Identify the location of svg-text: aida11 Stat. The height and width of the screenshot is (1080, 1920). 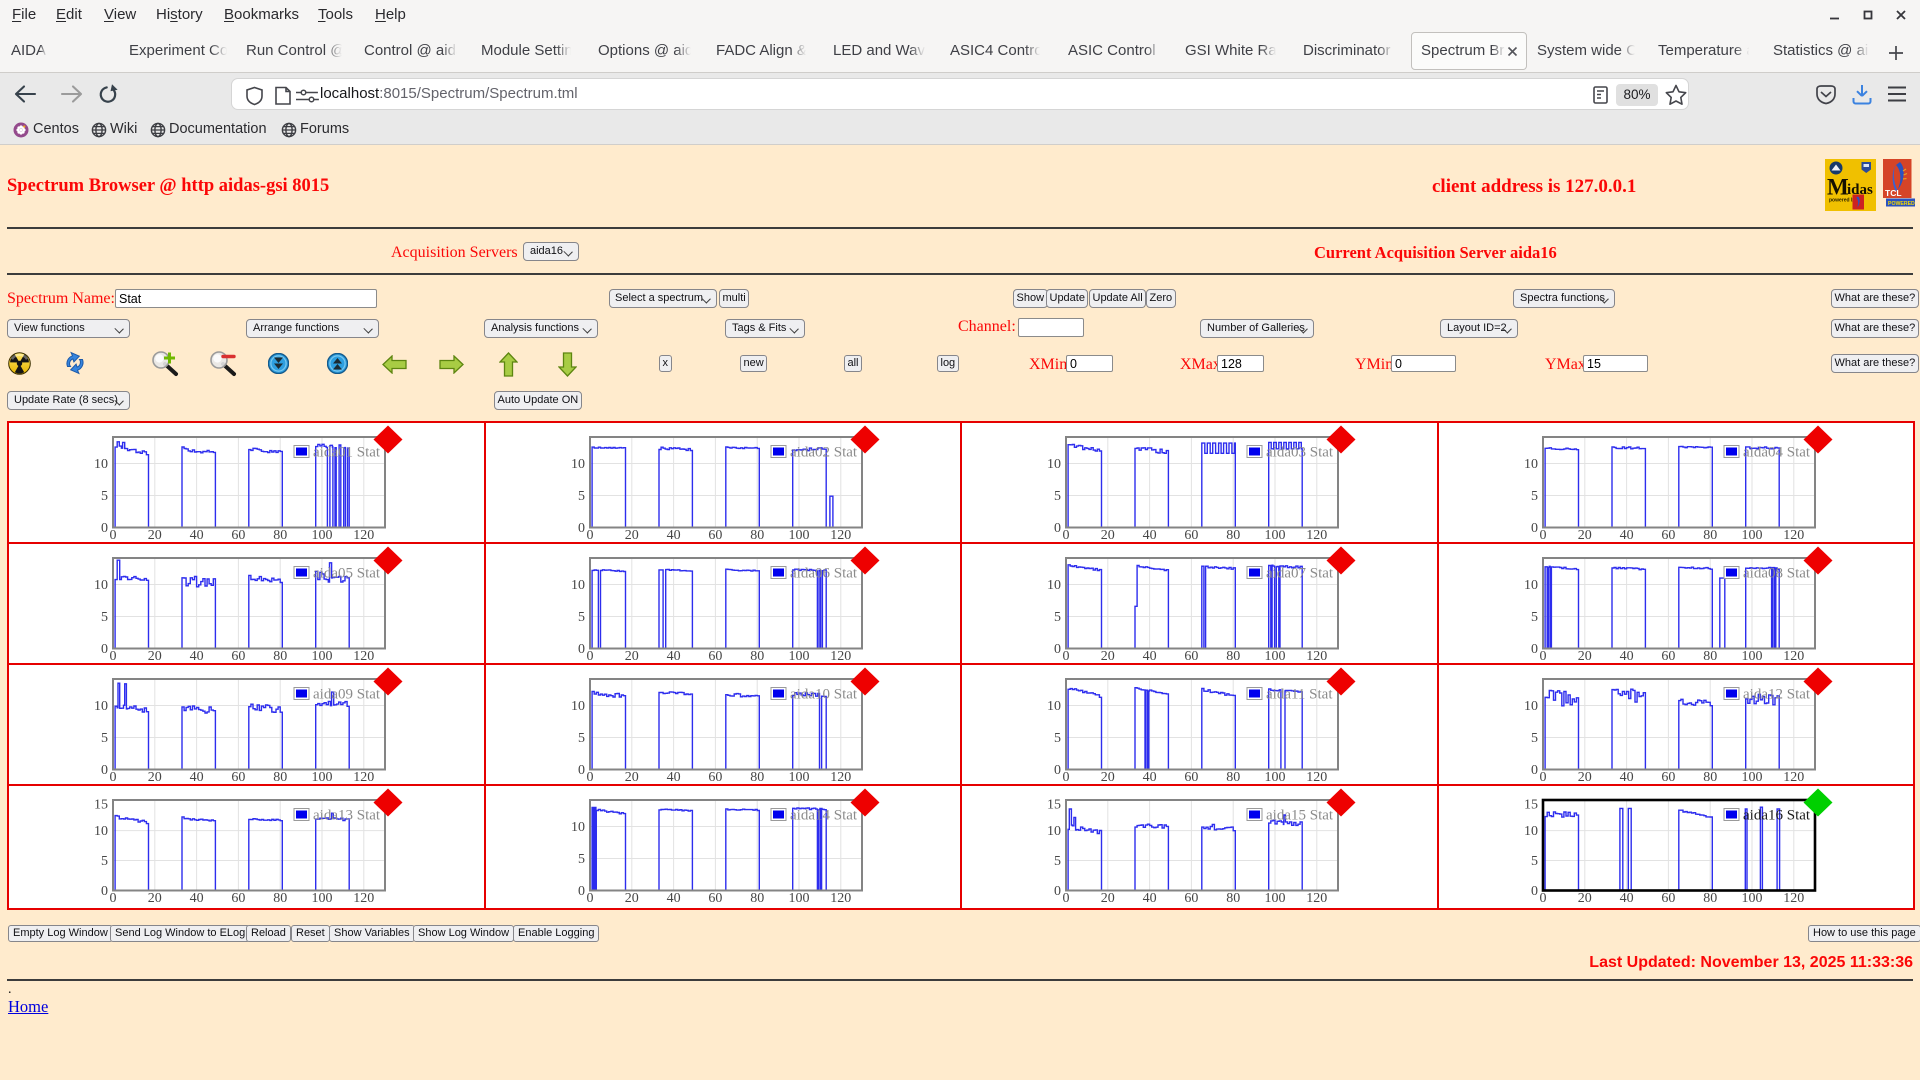
(1299, 695).